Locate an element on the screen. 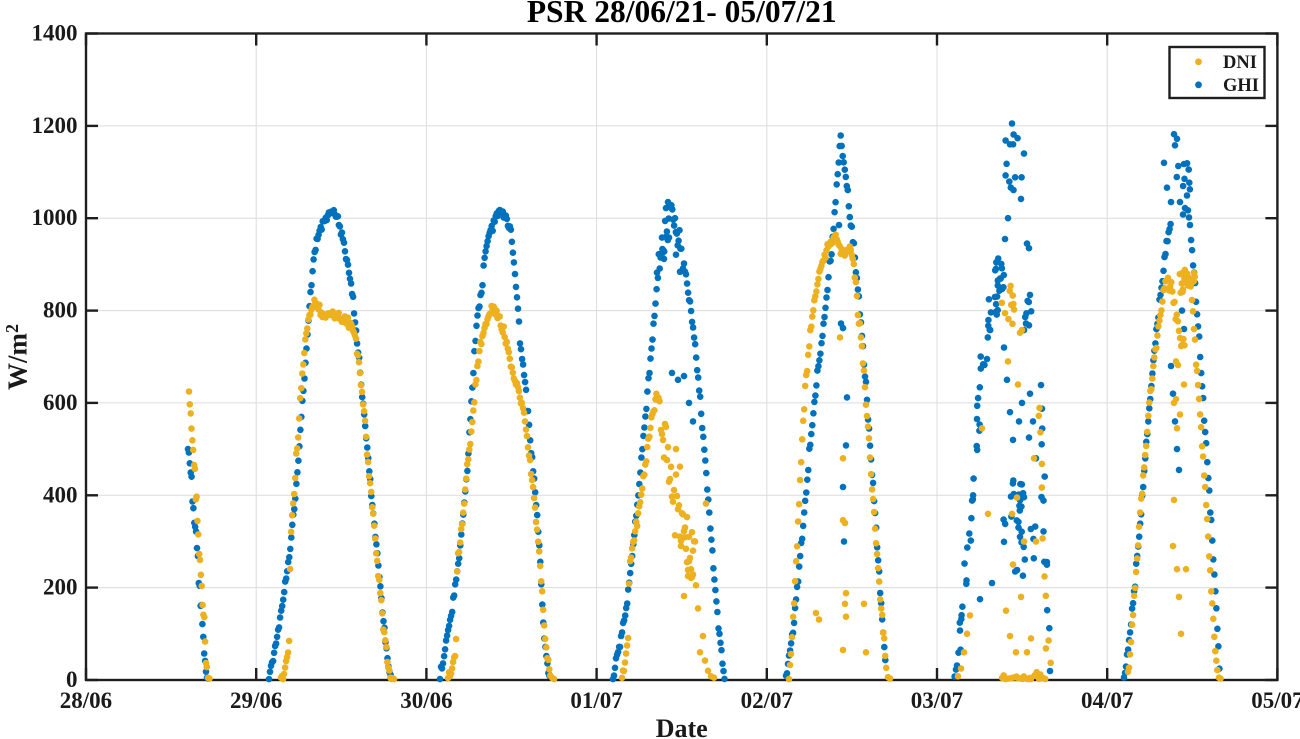 Image resolution: width=1300 pixels, height=739 pixels. svg-text: 01/07 is located at coordinates (596, 700).